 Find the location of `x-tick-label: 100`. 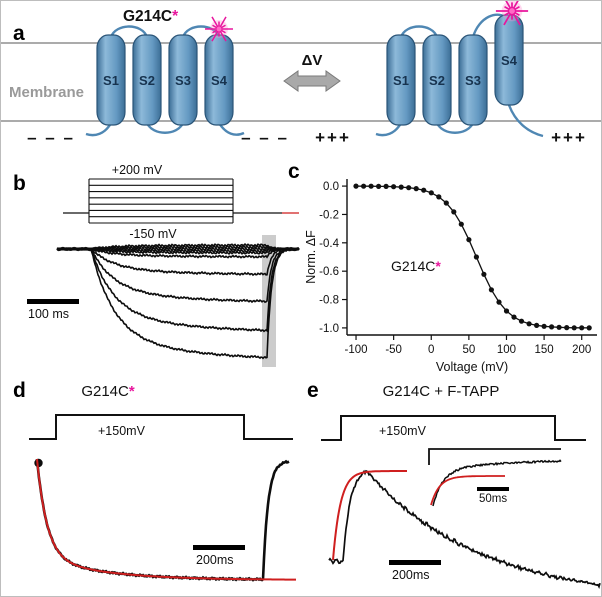

x-tick-label: 100 is located at coordinates (506, 350).